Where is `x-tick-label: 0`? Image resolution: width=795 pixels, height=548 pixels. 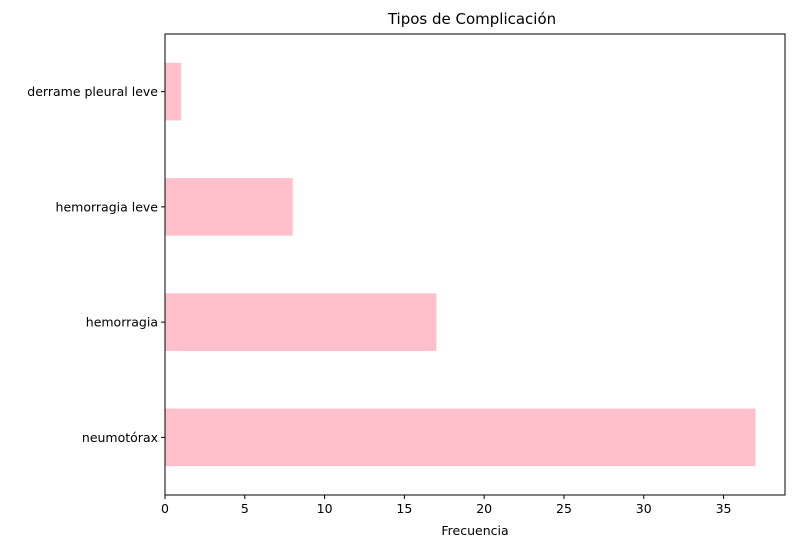
x-tick-label: 0 is located at coordinates (165, 508).